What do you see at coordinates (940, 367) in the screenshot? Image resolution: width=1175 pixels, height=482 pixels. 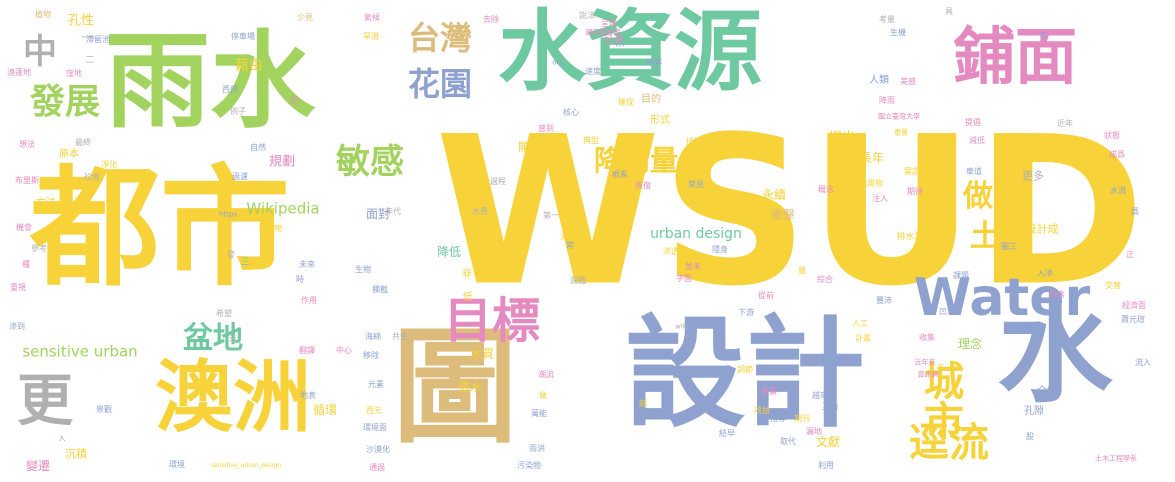 I see `word-127: 逕` at bounding box center [940, 367].